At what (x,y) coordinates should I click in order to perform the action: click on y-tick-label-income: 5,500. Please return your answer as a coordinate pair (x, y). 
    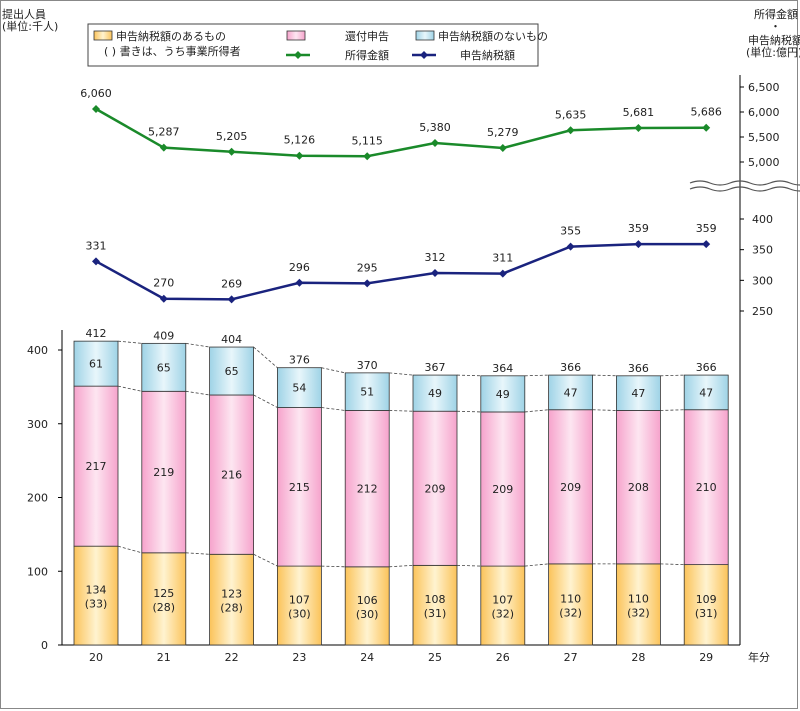
    Looking at the image, I should click on (764, 137).